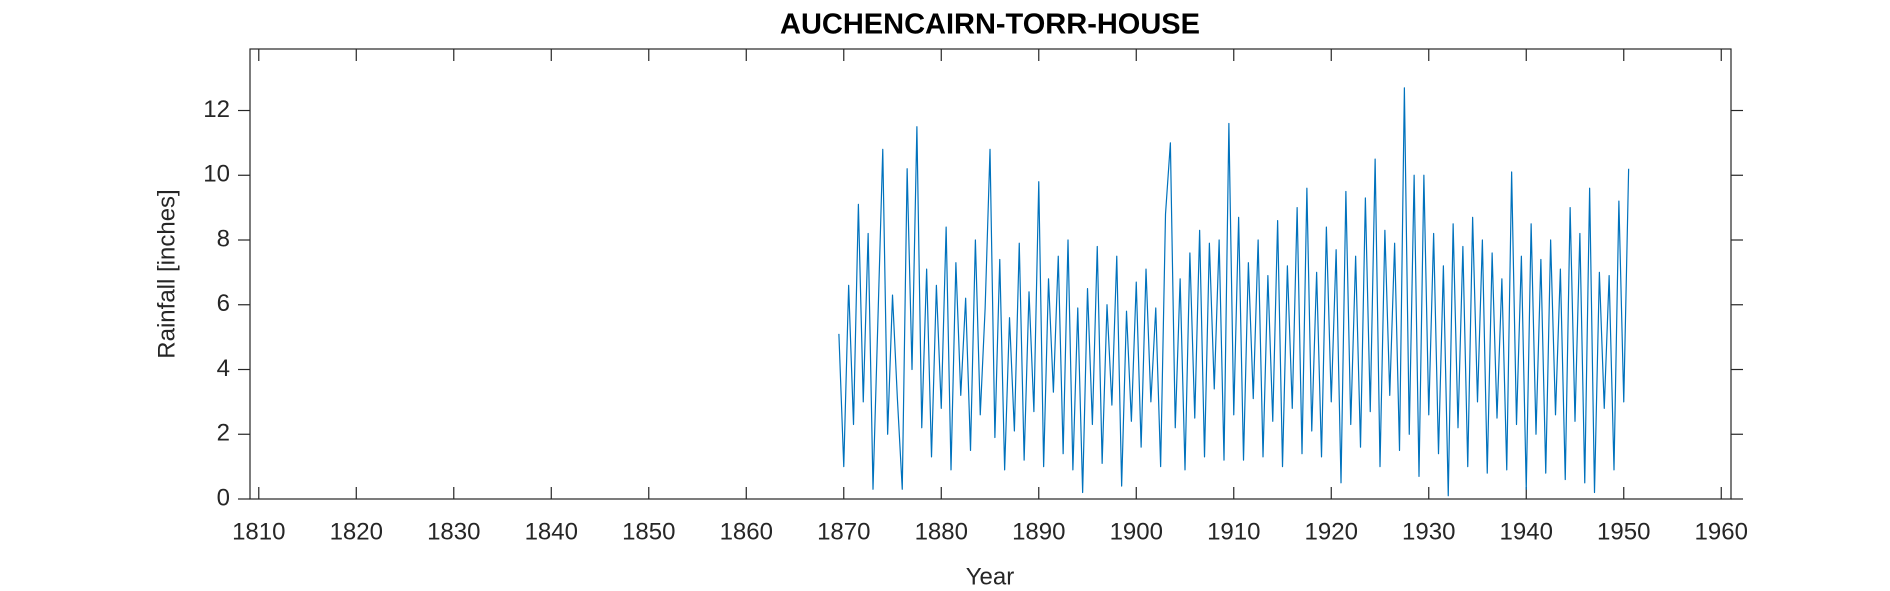 The image size is (1890, 591). Describe the element at coordinates (223, 303) in the screenshot. I see `y-tick-label: 6` at that location.